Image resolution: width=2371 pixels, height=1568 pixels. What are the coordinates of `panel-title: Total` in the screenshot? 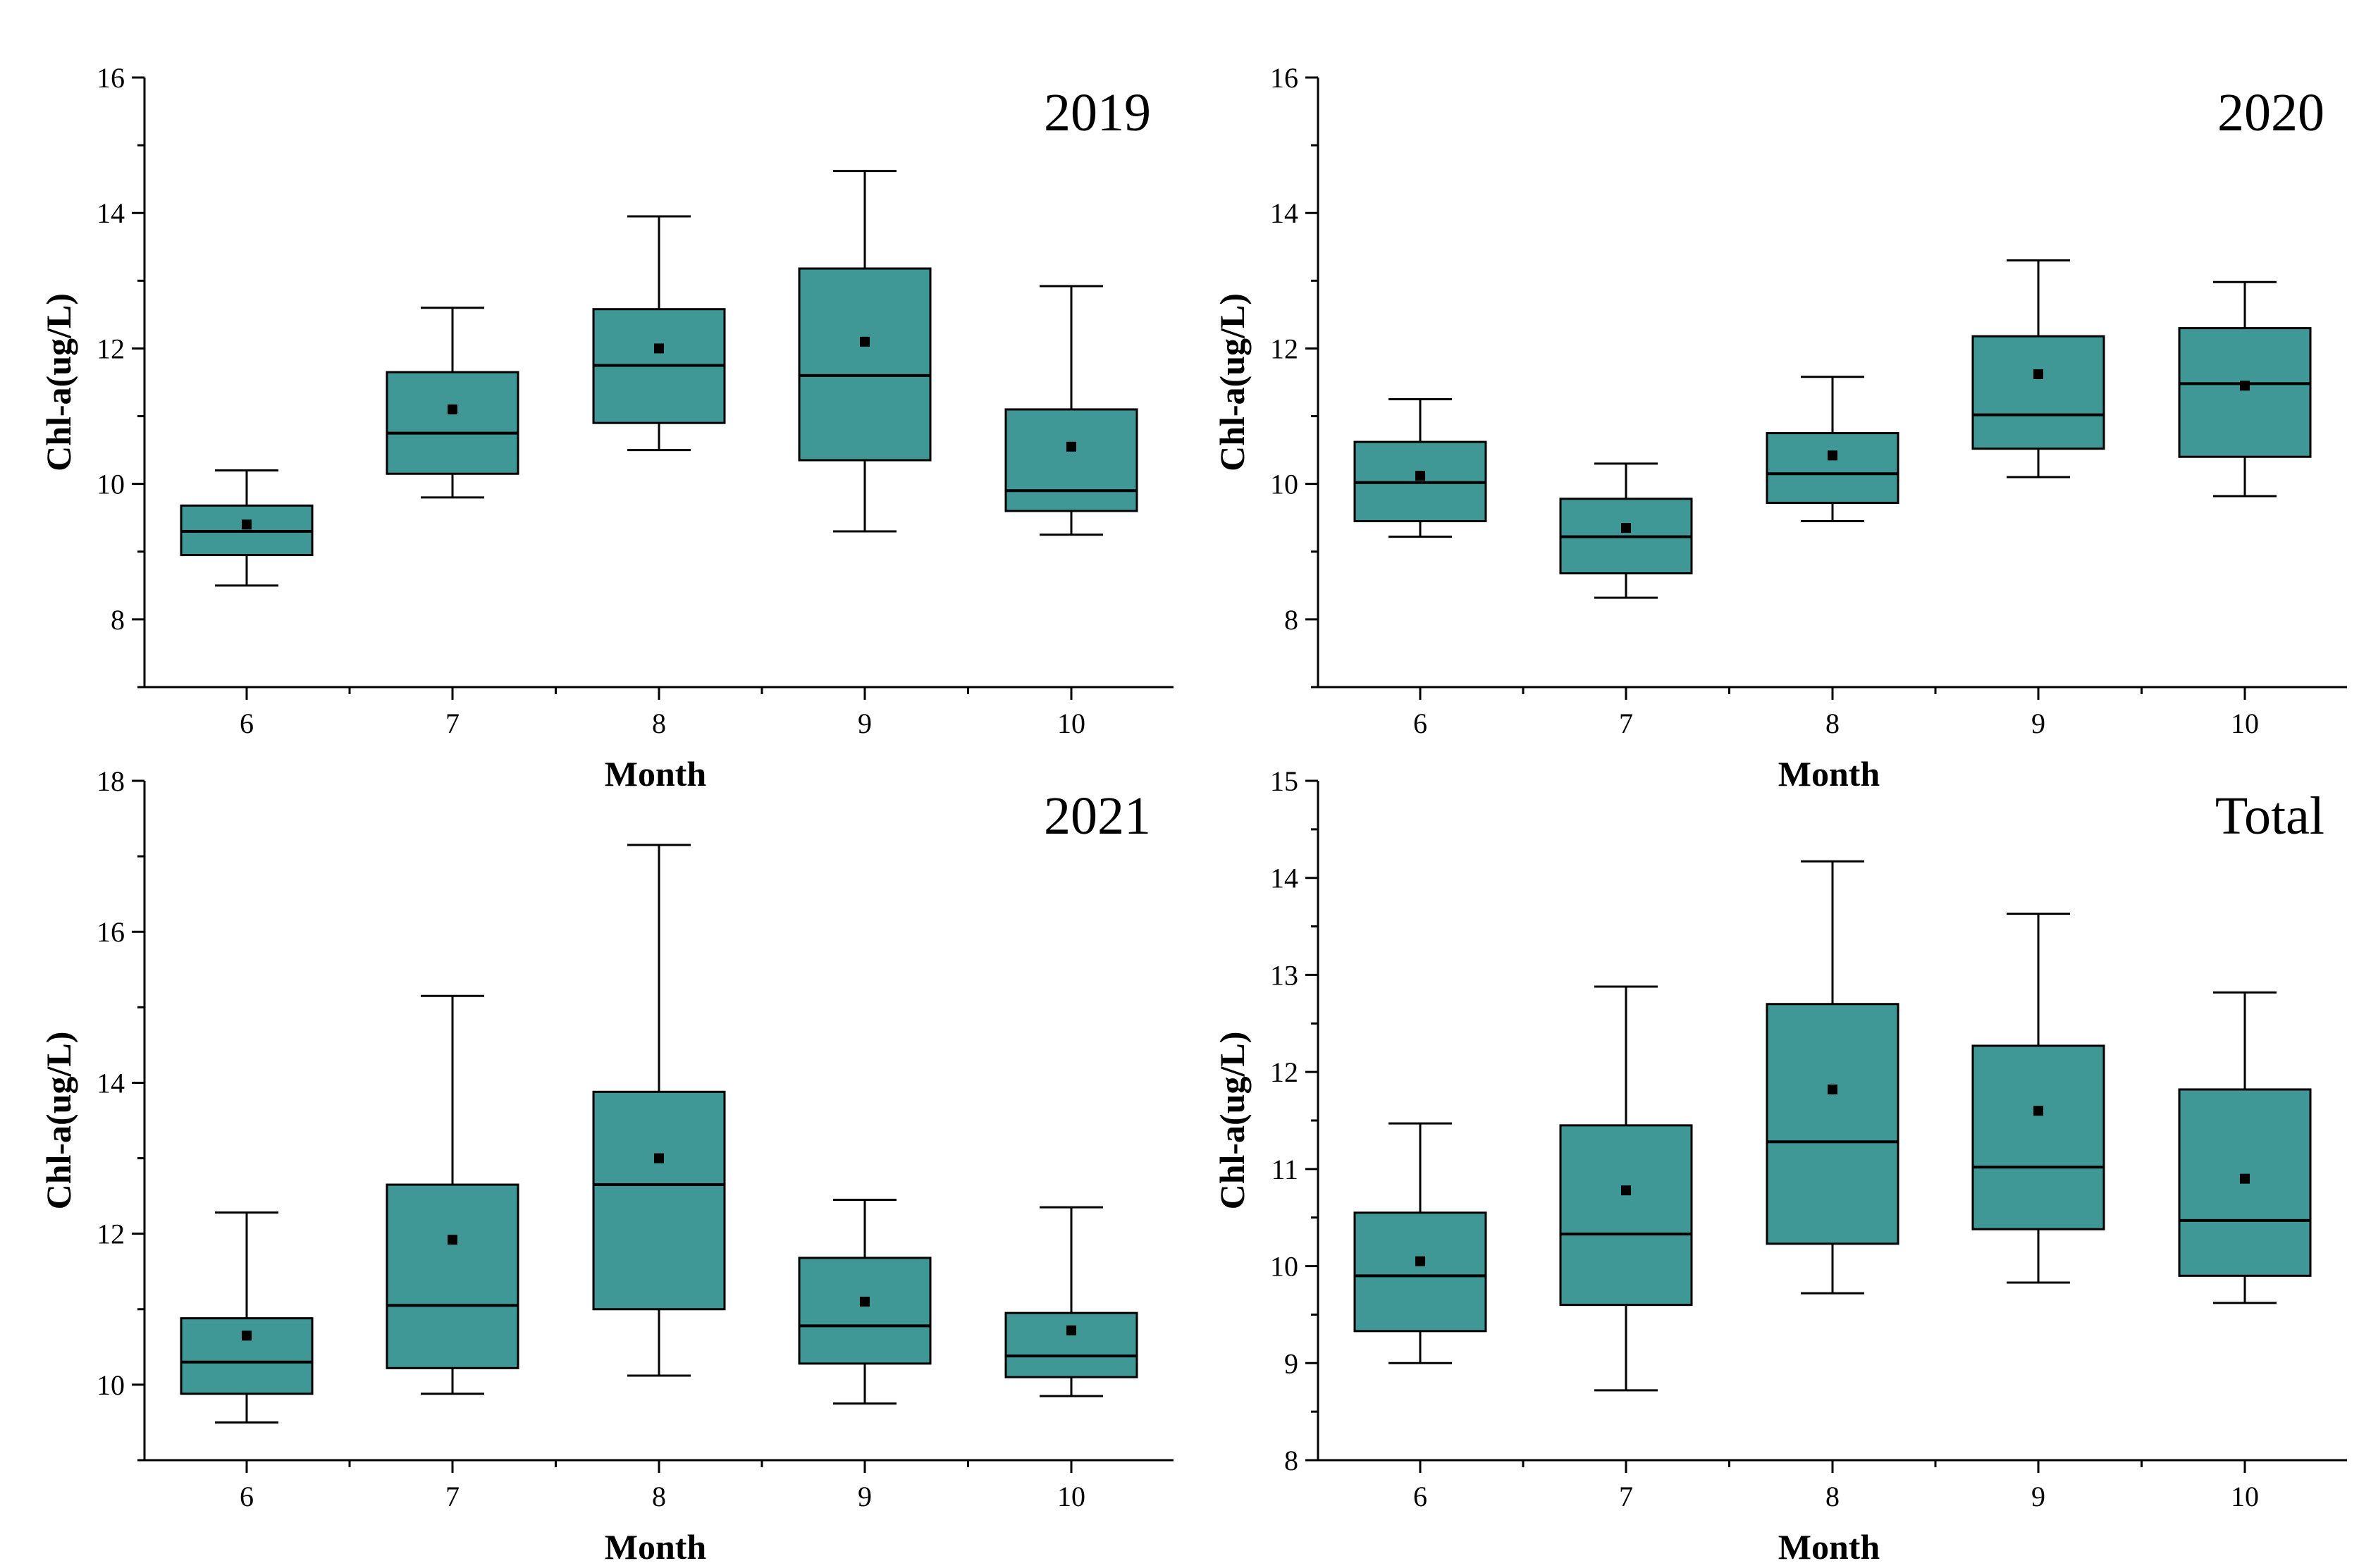 It's located at (2269, 816).